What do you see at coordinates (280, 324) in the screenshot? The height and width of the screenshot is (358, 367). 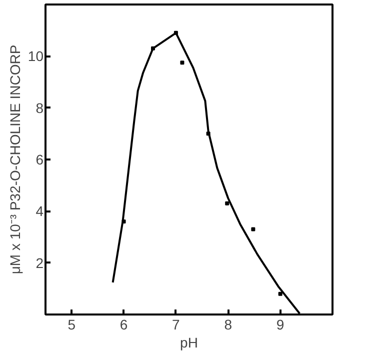 I see `x-tick-label: 9` at bounding box center [280, 324].